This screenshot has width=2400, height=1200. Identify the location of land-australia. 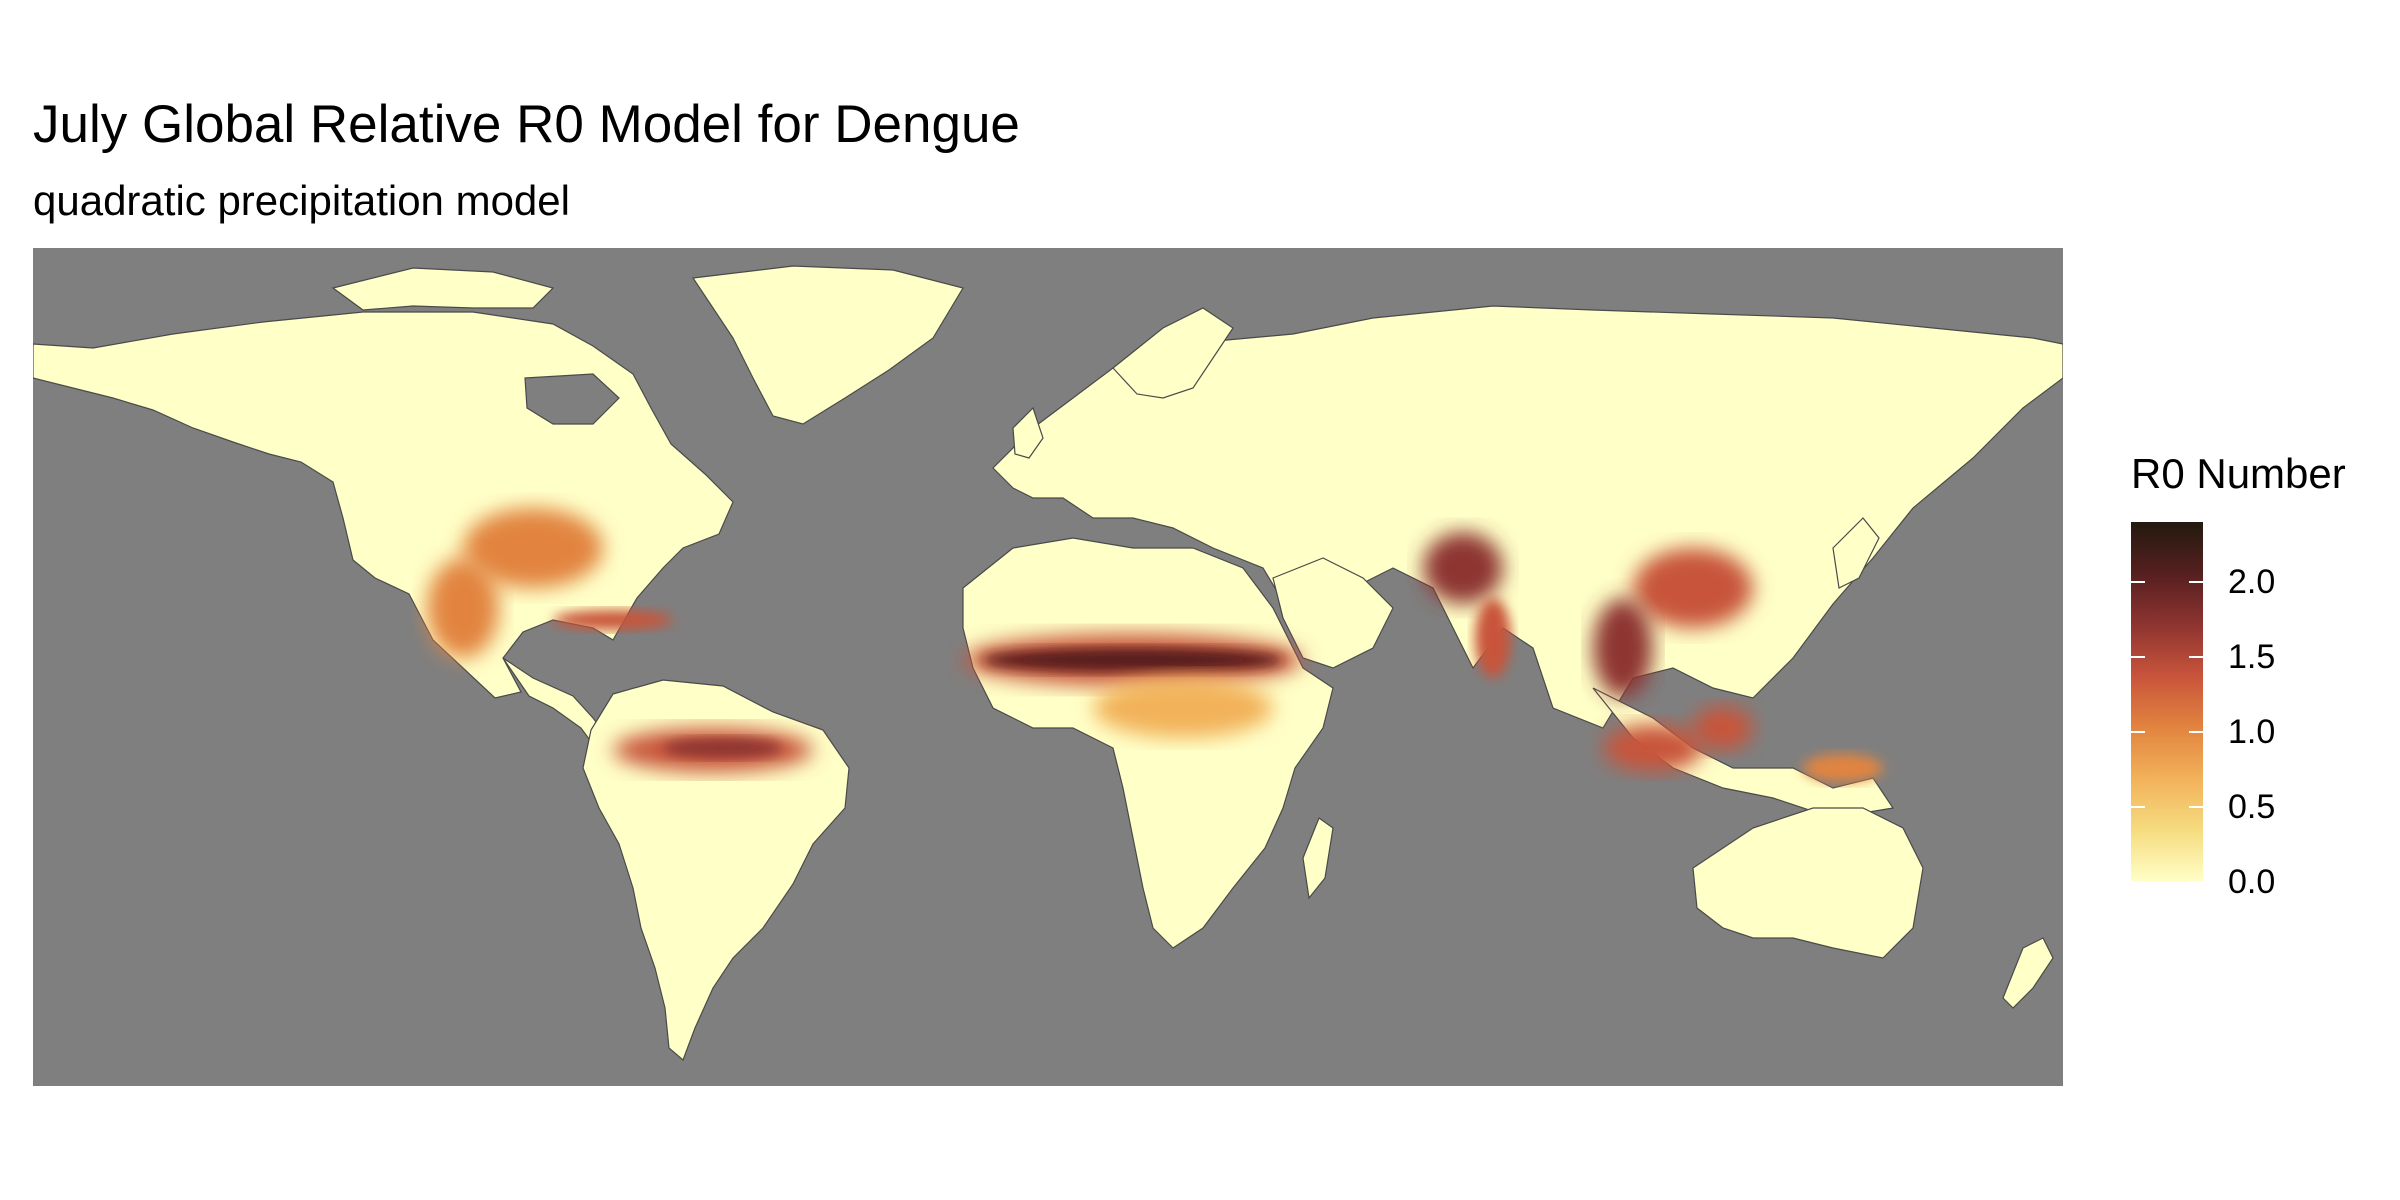
(1808, 883).